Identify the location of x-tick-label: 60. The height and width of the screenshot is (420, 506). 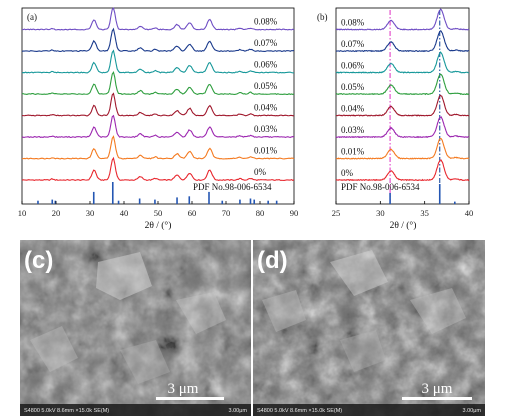
(192, 213).